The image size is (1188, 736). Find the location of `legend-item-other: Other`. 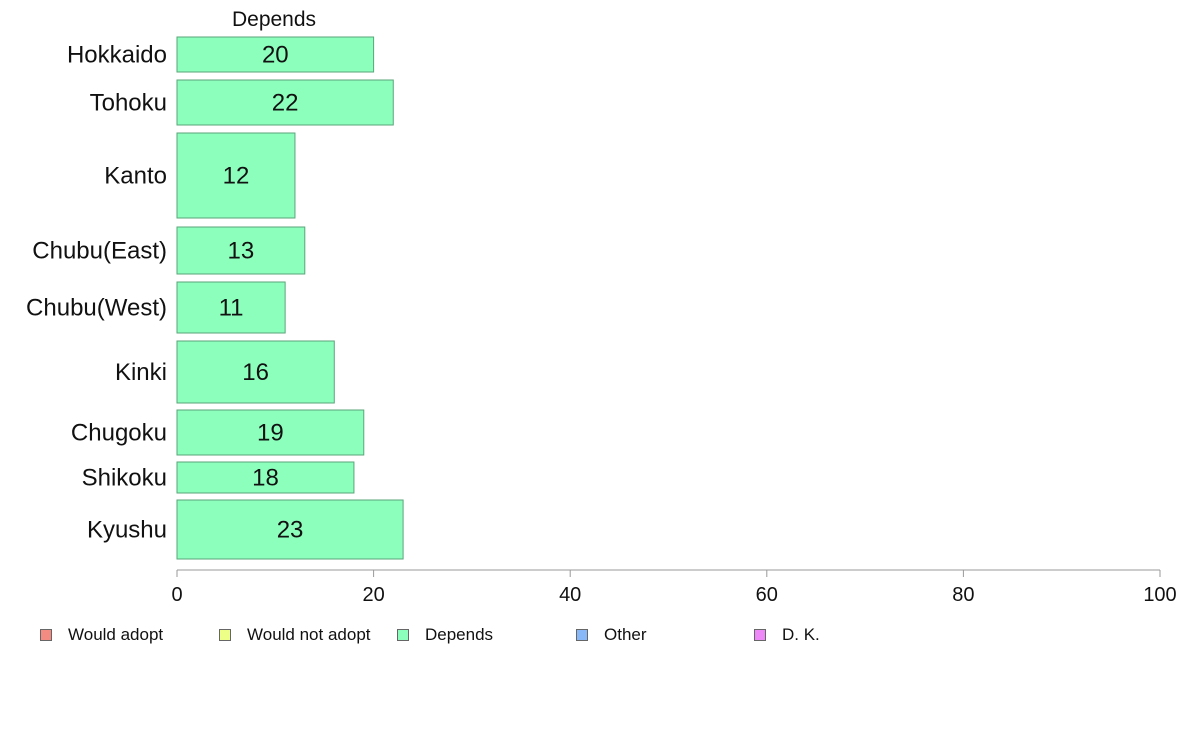

legend-item-other: Other is located at coordinates (611, 635).